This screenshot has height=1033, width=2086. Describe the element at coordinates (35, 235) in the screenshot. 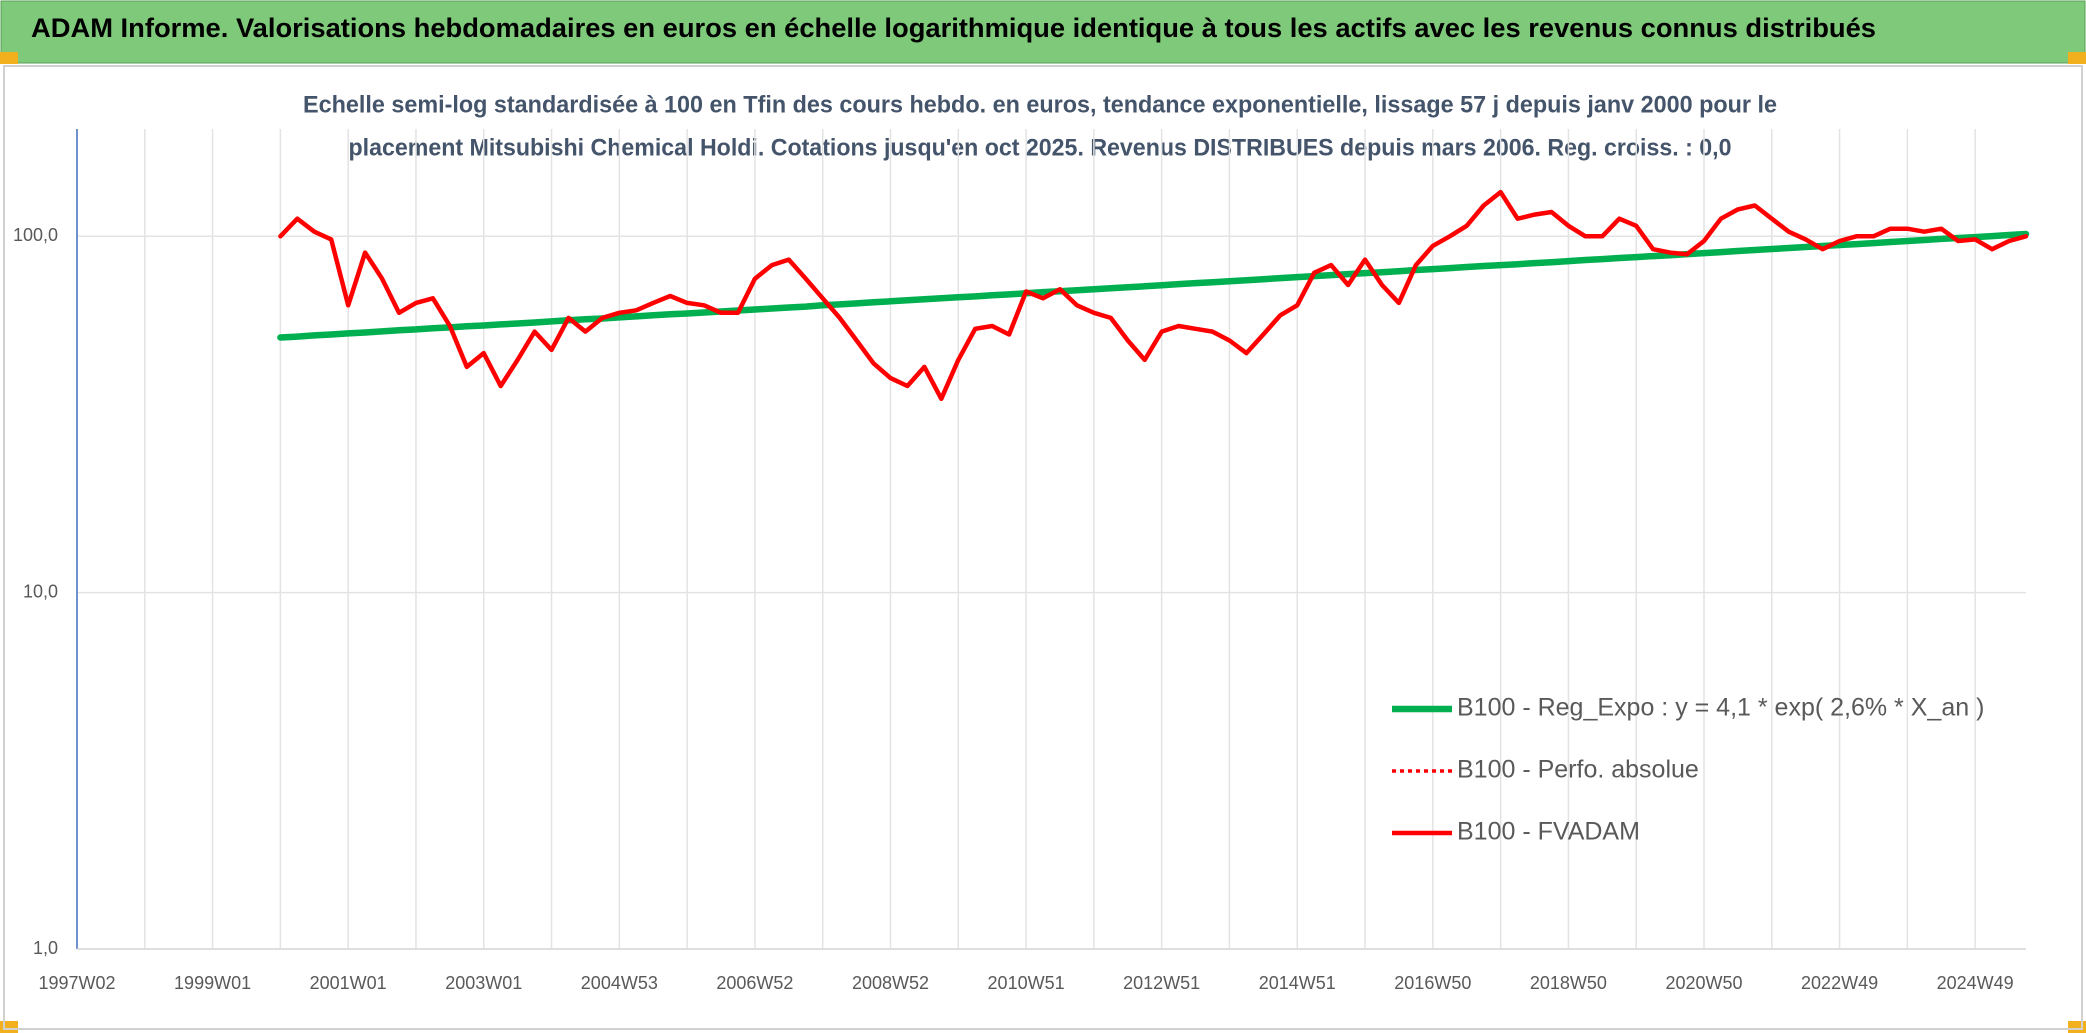

I see `y-tick-label: 100,0` at that location.